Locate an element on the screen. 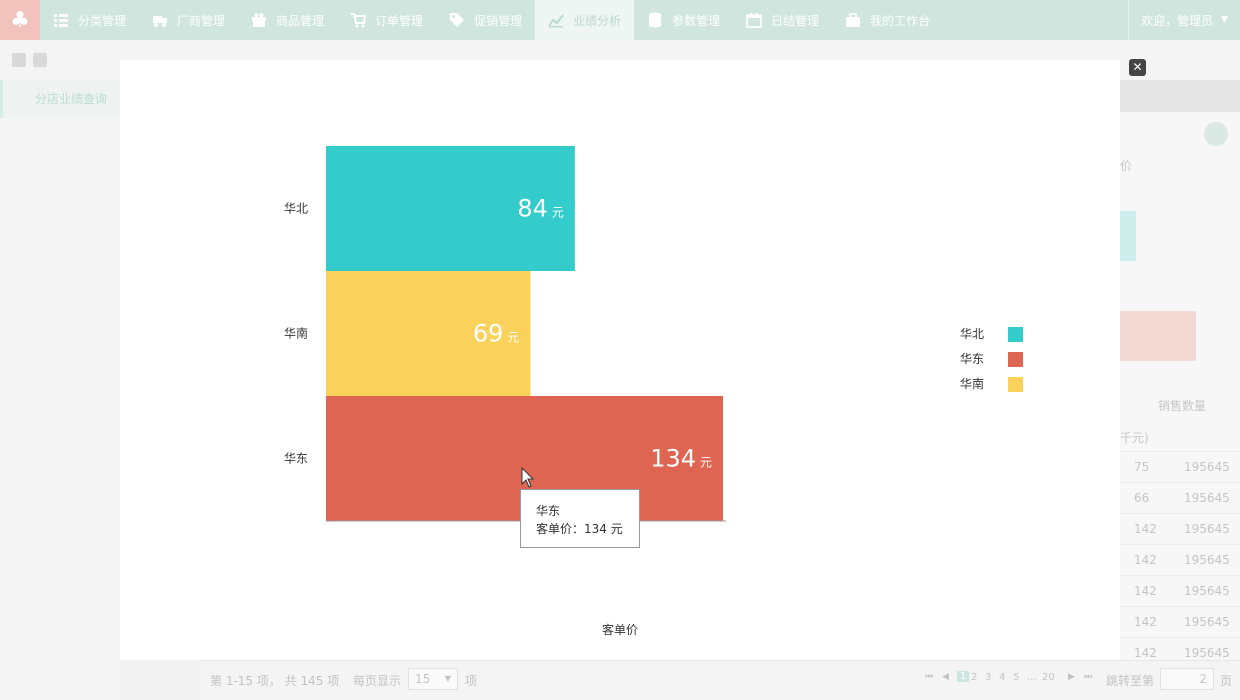  page-number: 5 is located at coordinates (1016, 677).